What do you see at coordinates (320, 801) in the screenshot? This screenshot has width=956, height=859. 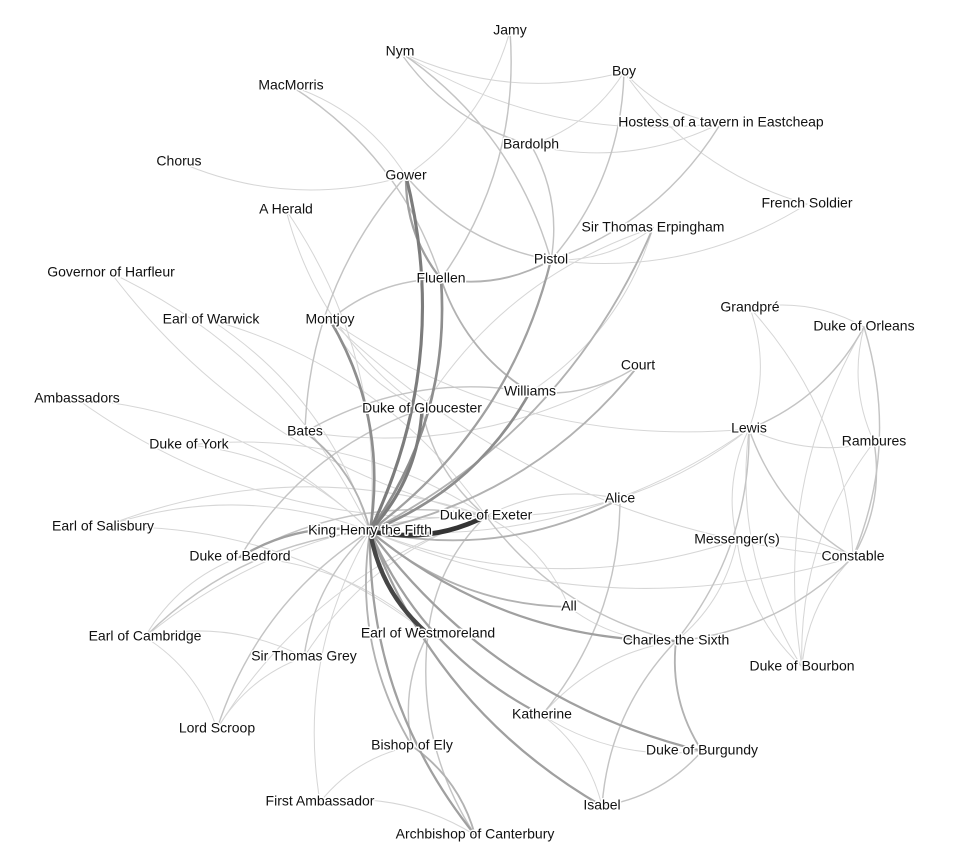 I see `node-label: First Ambassador` at bounding box center [320, 801].